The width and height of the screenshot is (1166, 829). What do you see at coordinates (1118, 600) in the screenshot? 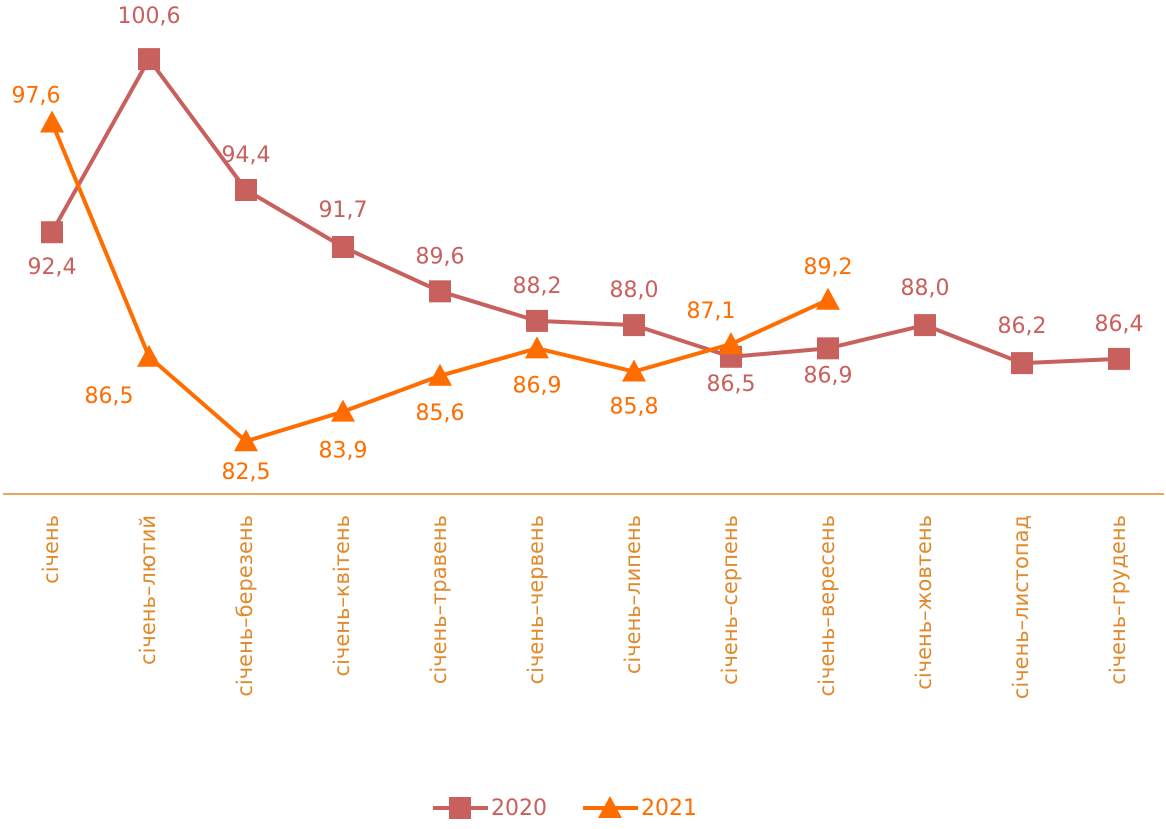
I see `x-tick-label: січень–грудень` at bounding box center [1118, 600].